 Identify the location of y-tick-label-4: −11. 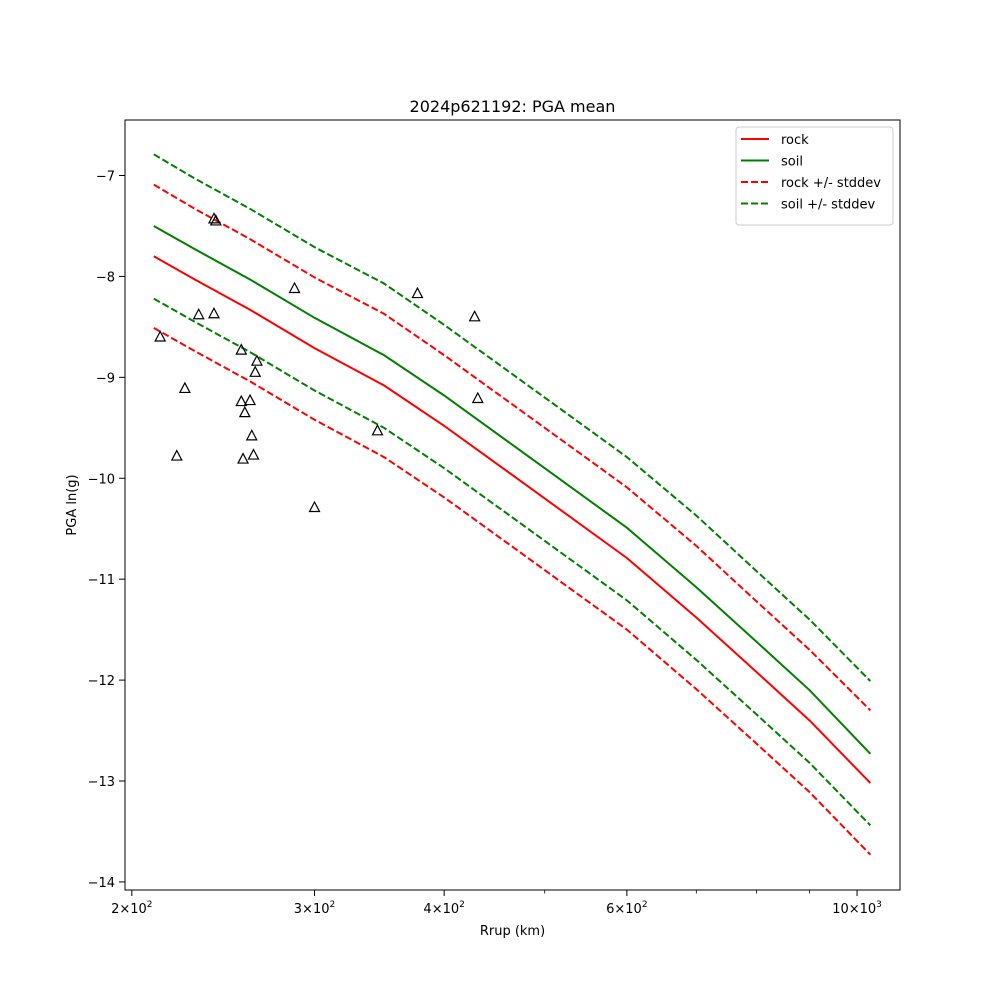
(101, 580).